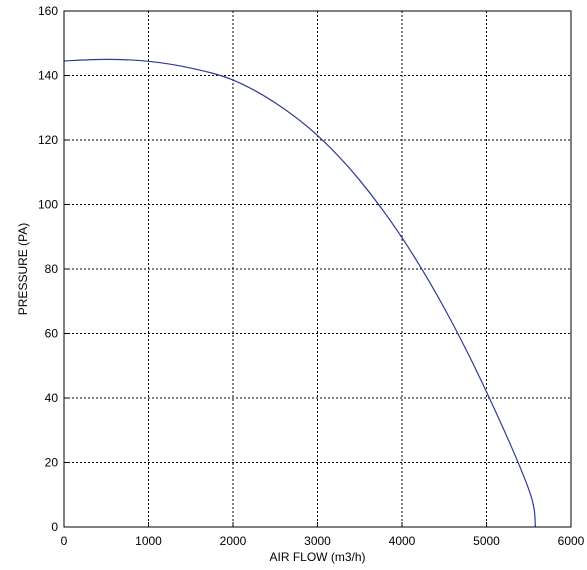  What do you see at coordinates (52, 463) in the screenshot?
I see `y-tick-label: 20` at bounding box center [52, 463].